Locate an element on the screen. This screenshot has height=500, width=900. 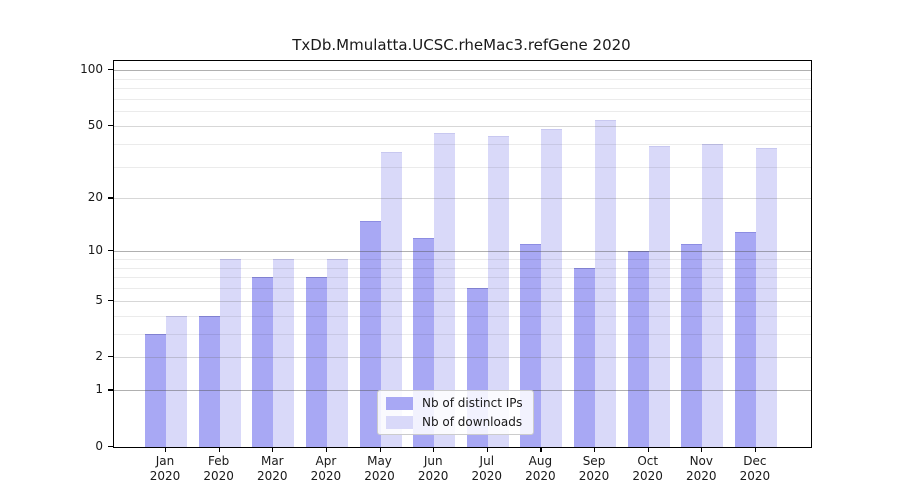
bar-downloads-dec-2020 is located at coordinates (766, 297).